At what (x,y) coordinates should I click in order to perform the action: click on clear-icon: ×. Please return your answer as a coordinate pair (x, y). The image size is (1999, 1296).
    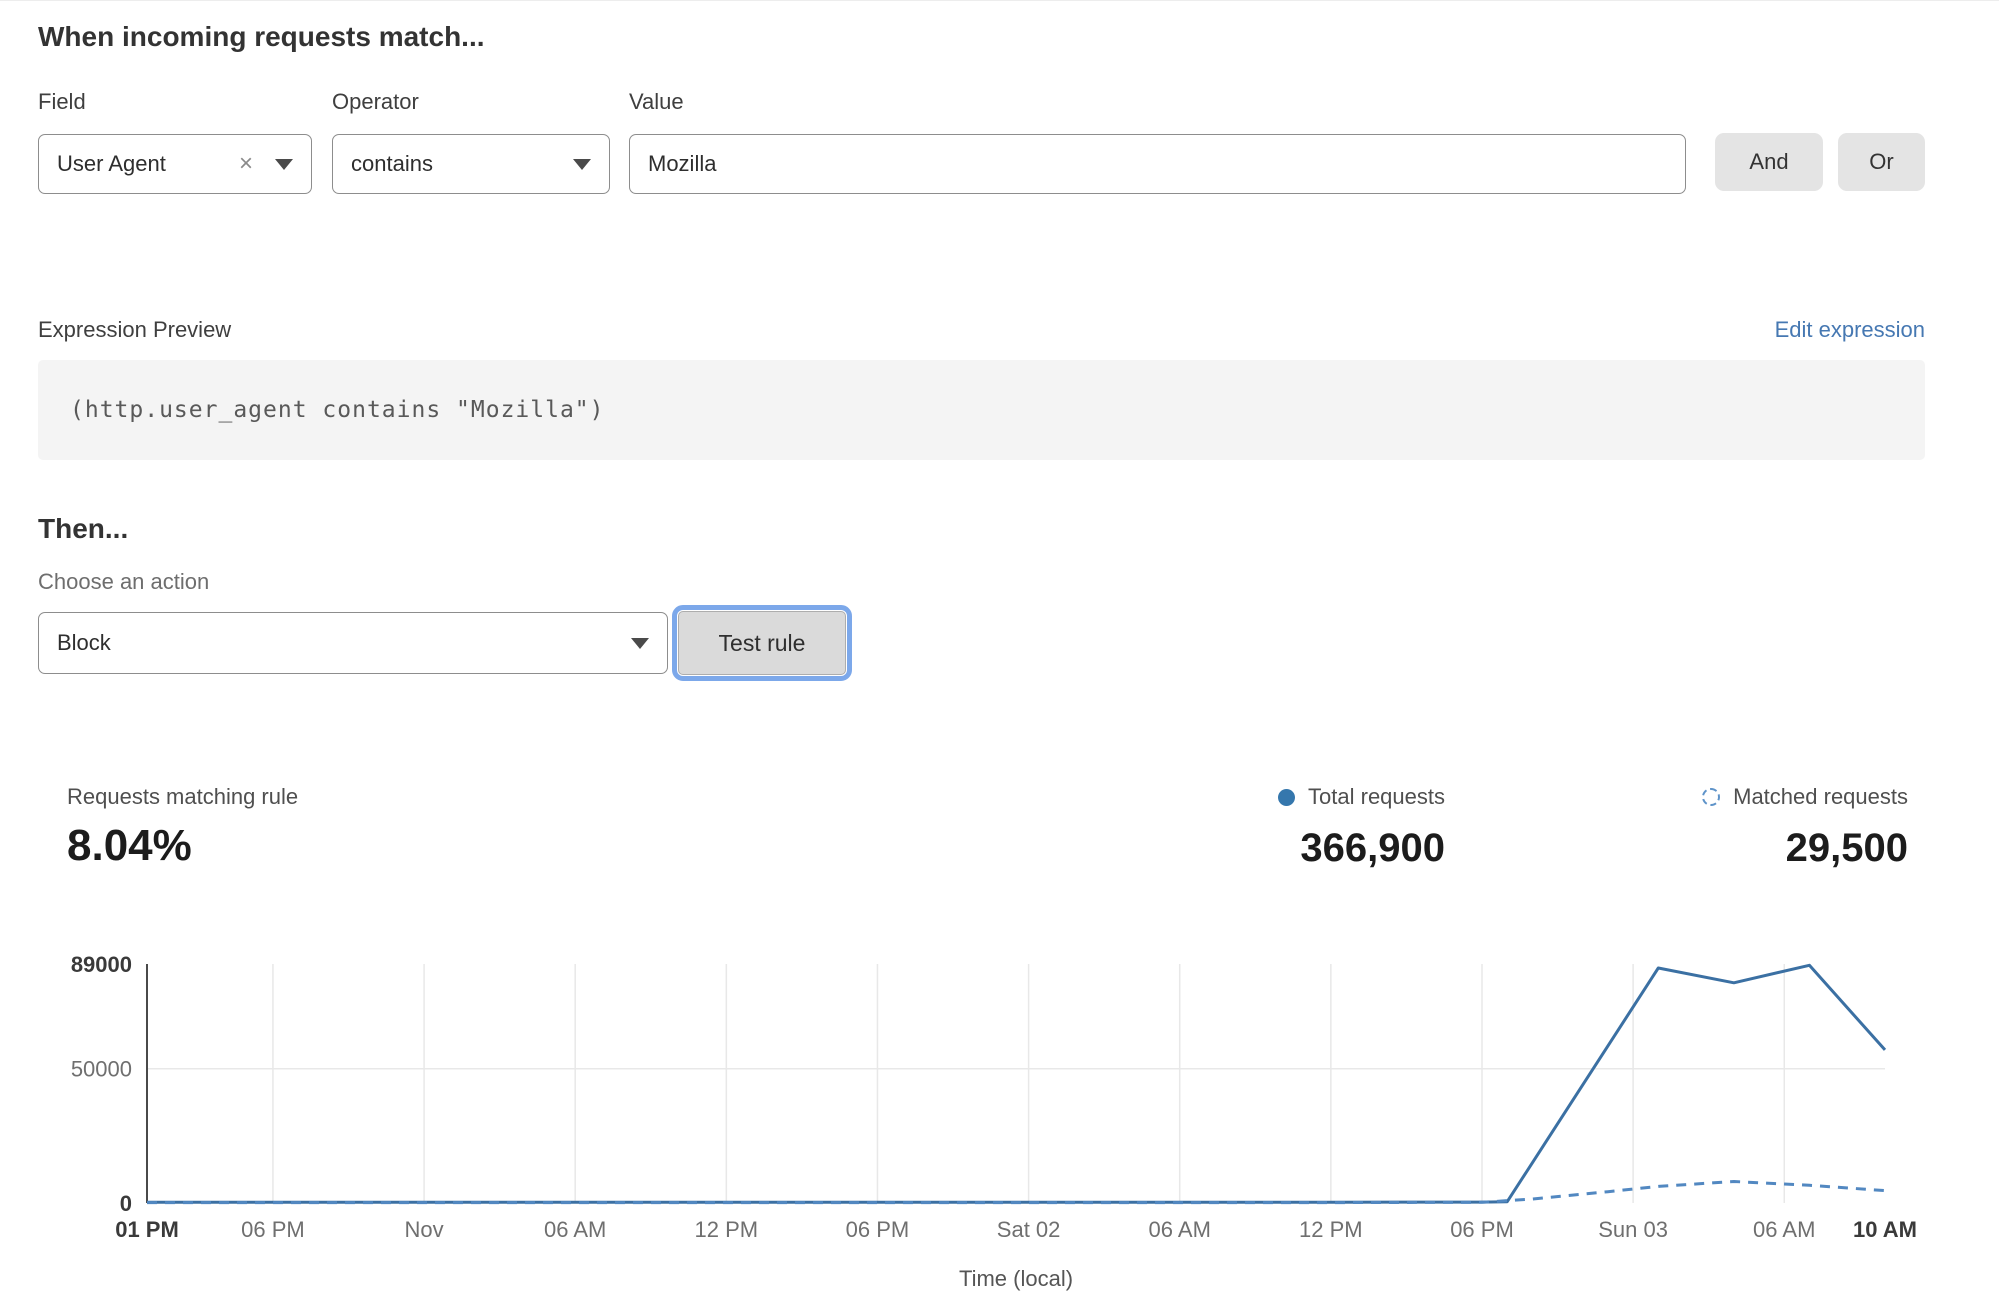
    Looking at the image, I should click on (245, 163).